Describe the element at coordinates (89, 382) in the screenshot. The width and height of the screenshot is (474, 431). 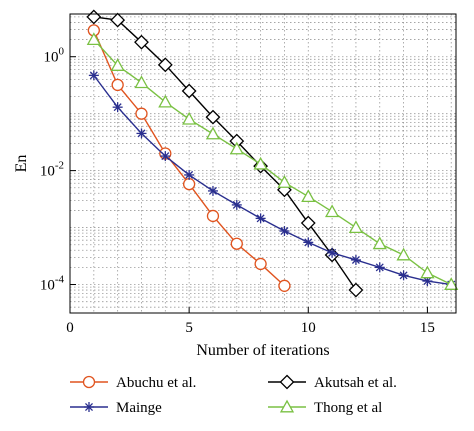
I see `legend-marker-abuchu-et-al` at that location.